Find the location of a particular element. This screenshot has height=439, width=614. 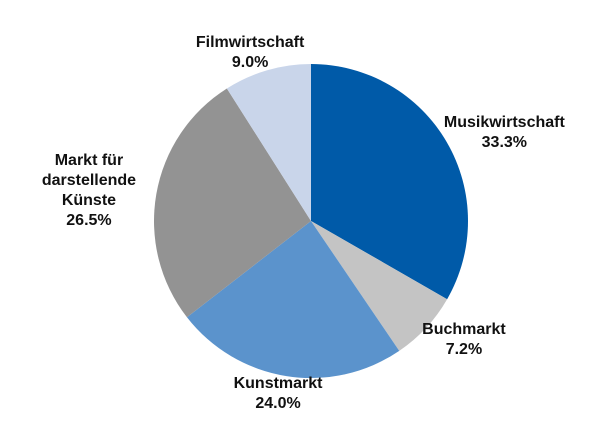

category-label: Kunstmarkt is located at coordinates (278, 383).